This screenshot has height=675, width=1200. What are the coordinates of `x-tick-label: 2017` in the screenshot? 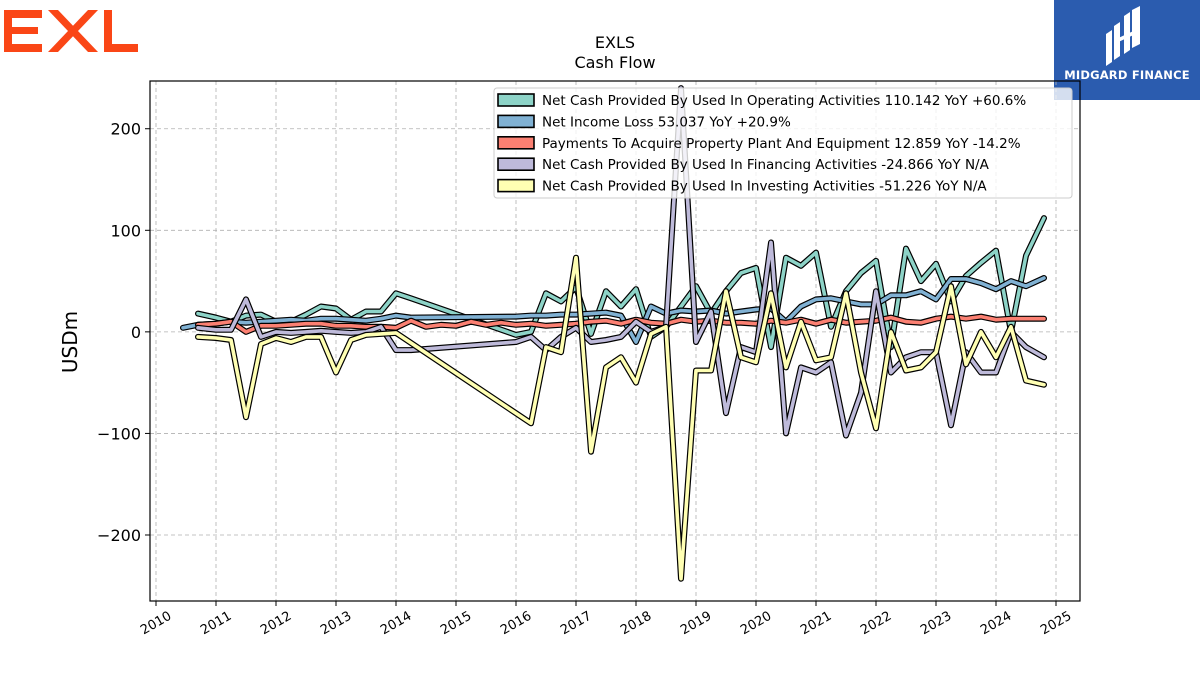 It's located at (576, 624).